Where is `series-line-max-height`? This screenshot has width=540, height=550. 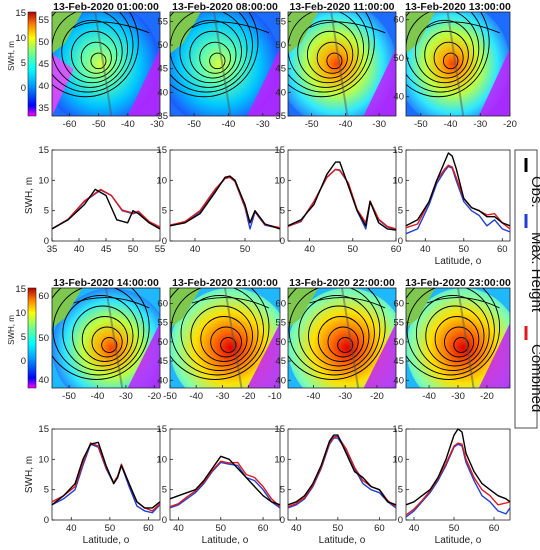 series-line-max-height is located at coordinates (458, 200).